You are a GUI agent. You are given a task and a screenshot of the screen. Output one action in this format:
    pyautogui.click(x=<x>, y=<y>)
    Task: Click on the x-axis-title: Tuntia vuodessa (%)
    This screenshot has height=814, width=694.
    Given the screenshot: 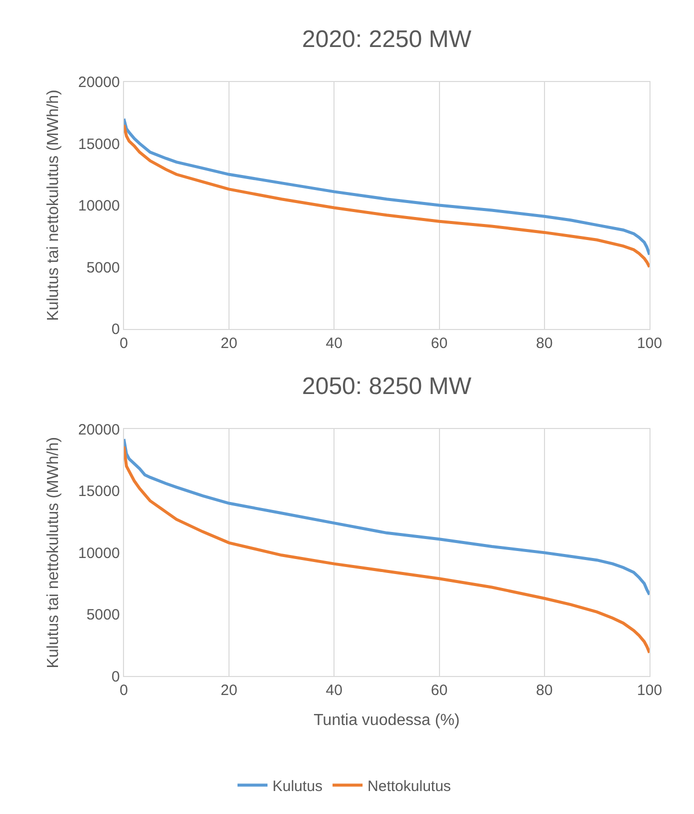 What is the action you would take?
    pyautogui.click(x=387, y=720)
    